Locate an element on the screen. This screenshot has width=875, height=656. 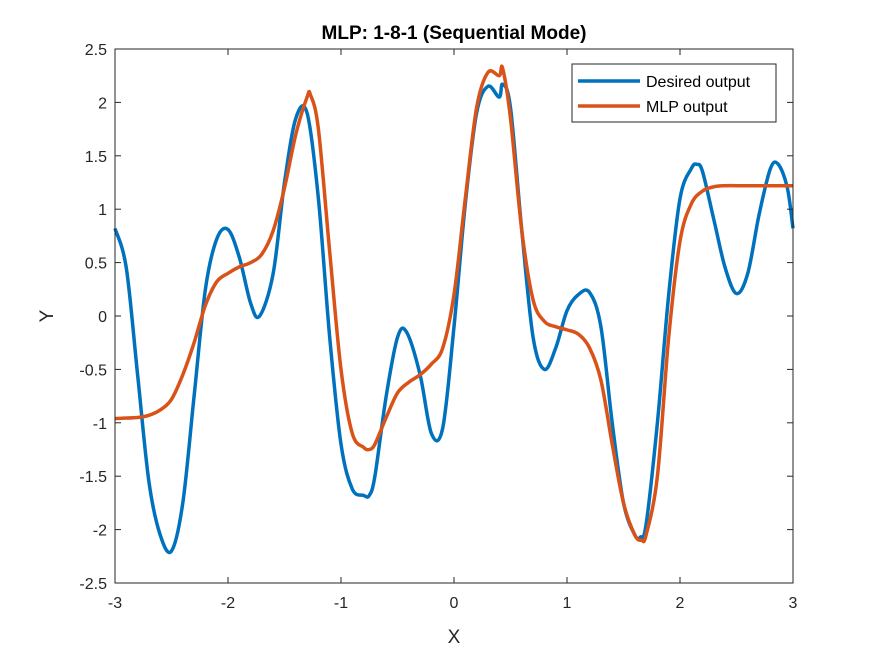
x-tick-label: -1 is located at coordinates (341, 603).